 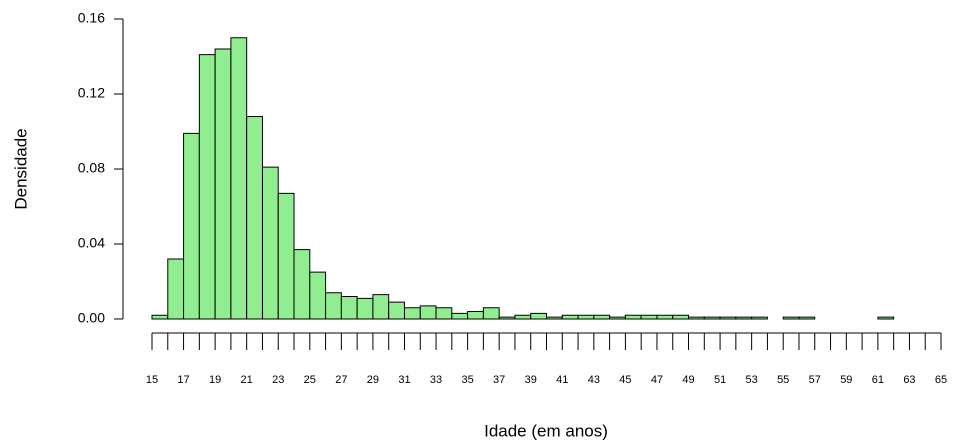 I want to click on x-tick-label: 21, so click(x=247, y=380).